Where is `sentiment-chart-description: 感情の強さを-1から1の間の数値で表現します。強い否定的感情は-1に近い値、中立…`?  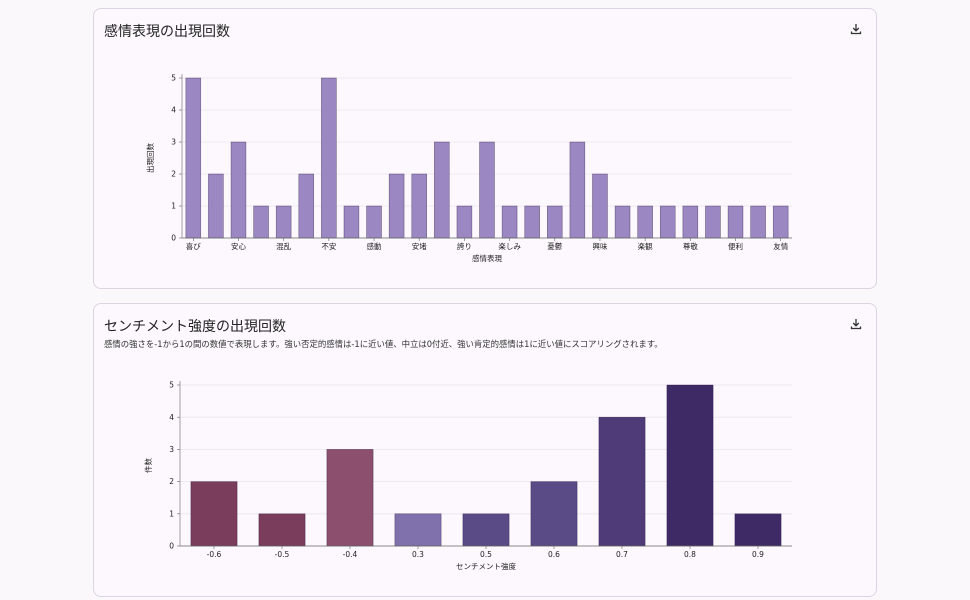 sentiment-chart-description: 感情の強さを-1から1の間の数値で表現します。強い否定的感情は-1に近い値、中立… is located at coordinates (383, 344).